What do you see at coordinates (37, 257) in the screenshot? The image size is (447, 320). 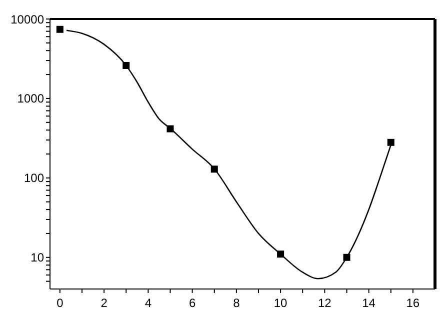 I see `y-tick-label: 10` at bounding box center [37, 257].